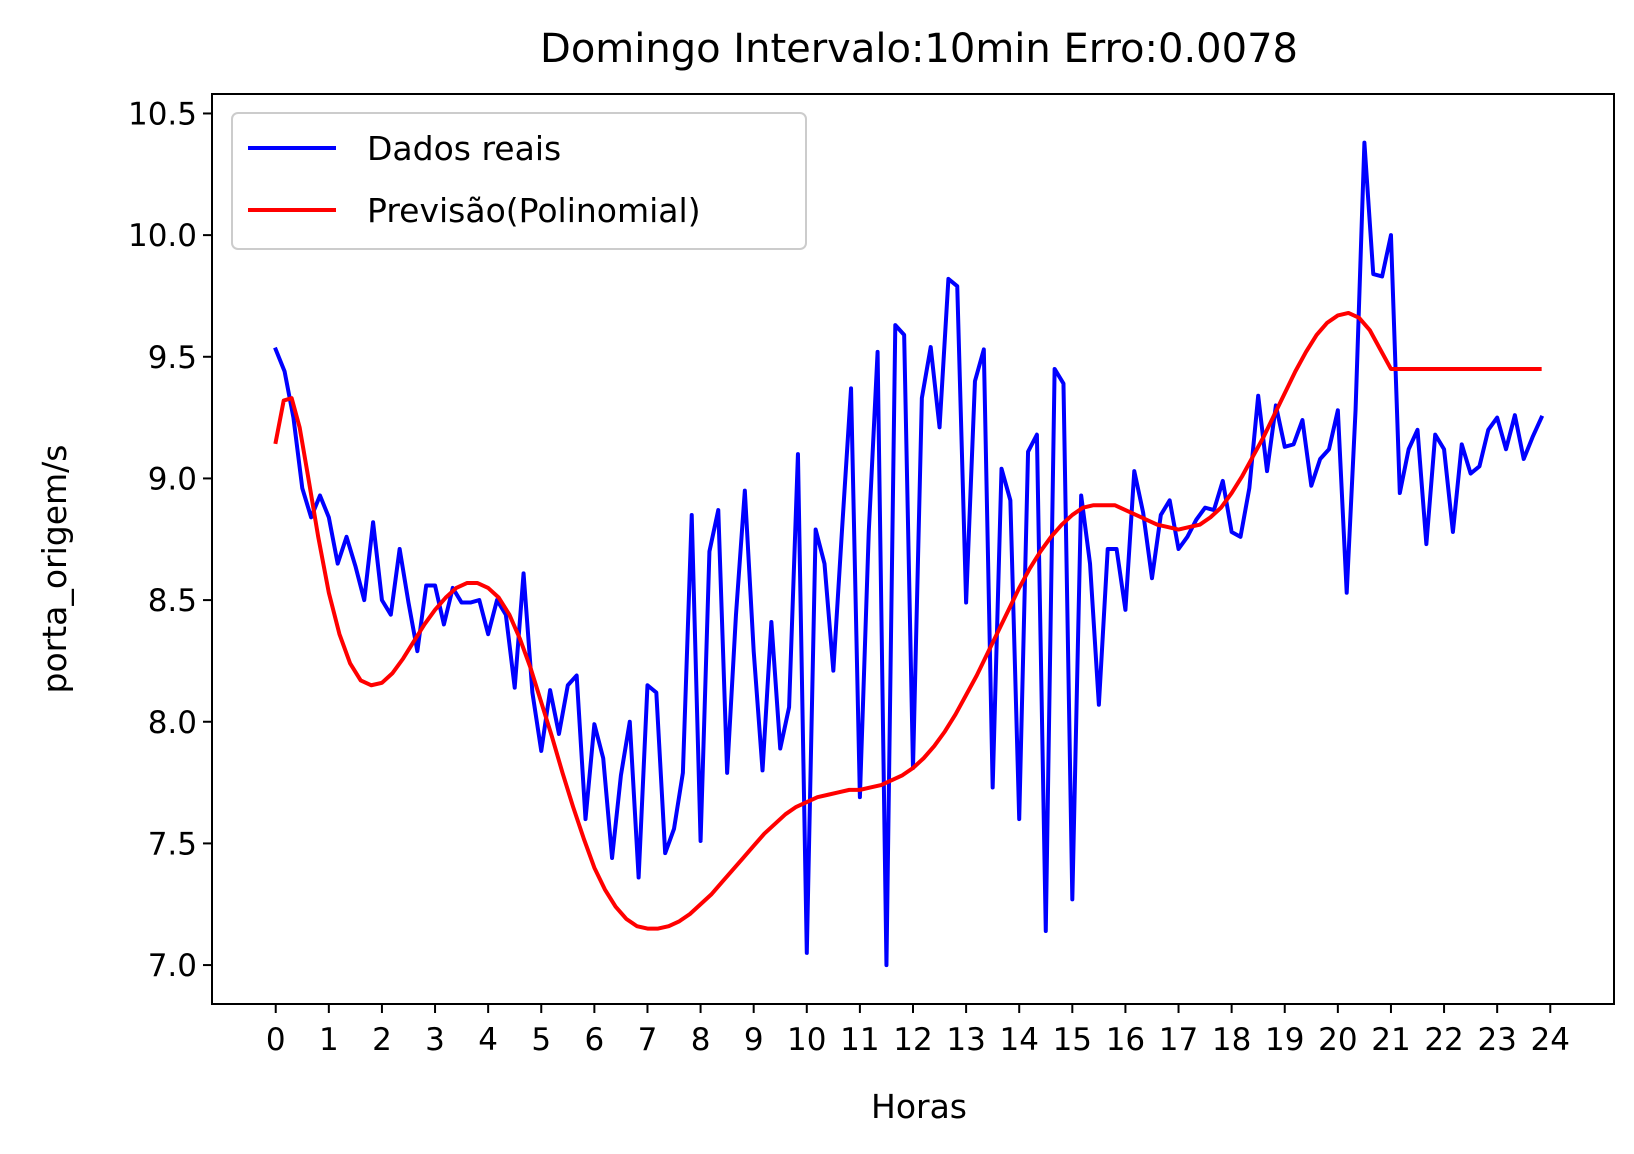 This screenshot has width=1634, height=1154. I want to click on x-tick-label: 11, so click(859, 1040).